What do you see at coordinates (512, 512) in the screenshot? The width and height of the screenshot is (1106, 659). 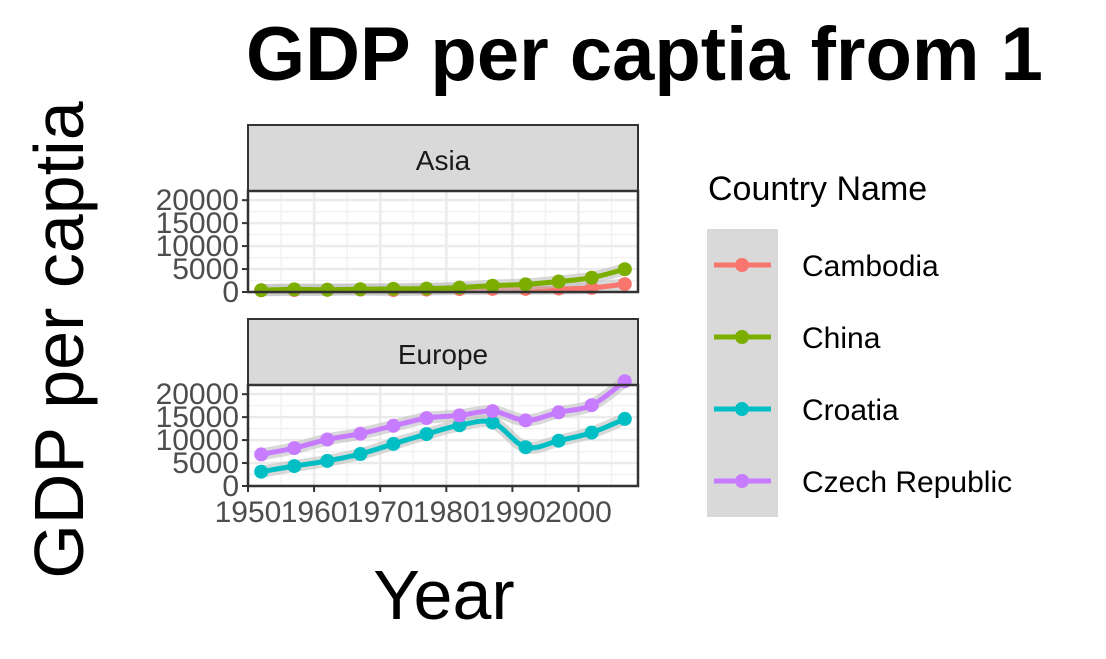 I see `x-tick-label: 1990` at bounding box center [512, 512].